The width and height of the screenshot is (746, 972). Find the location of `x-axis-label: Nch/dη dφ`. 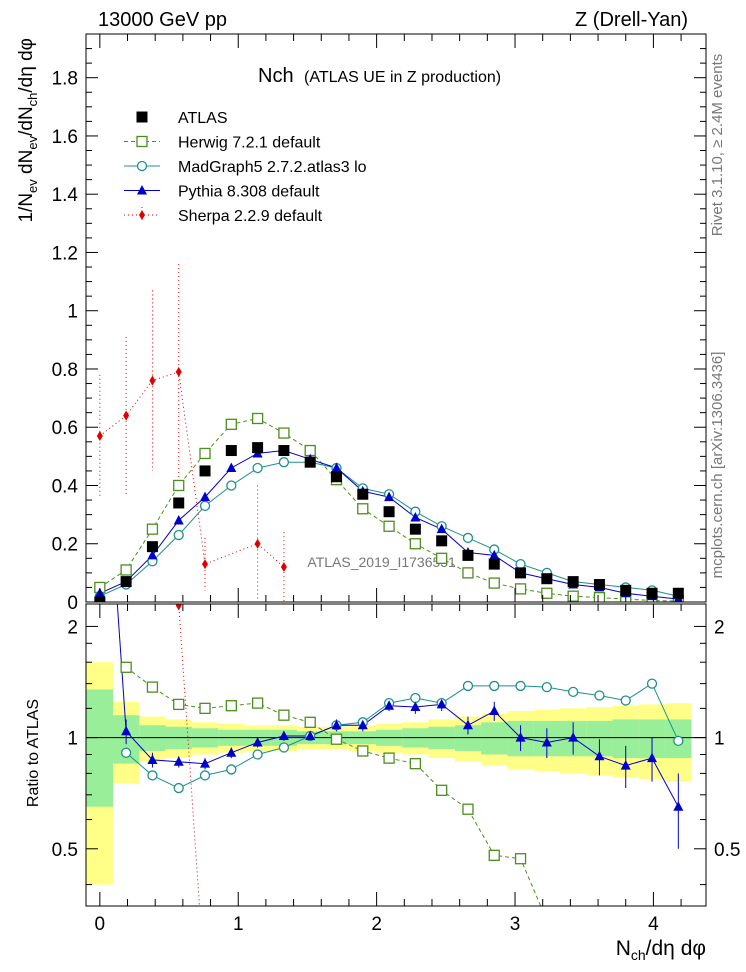

x-axis-label: Nch/dη dφ is located at coordinates (661, 950).